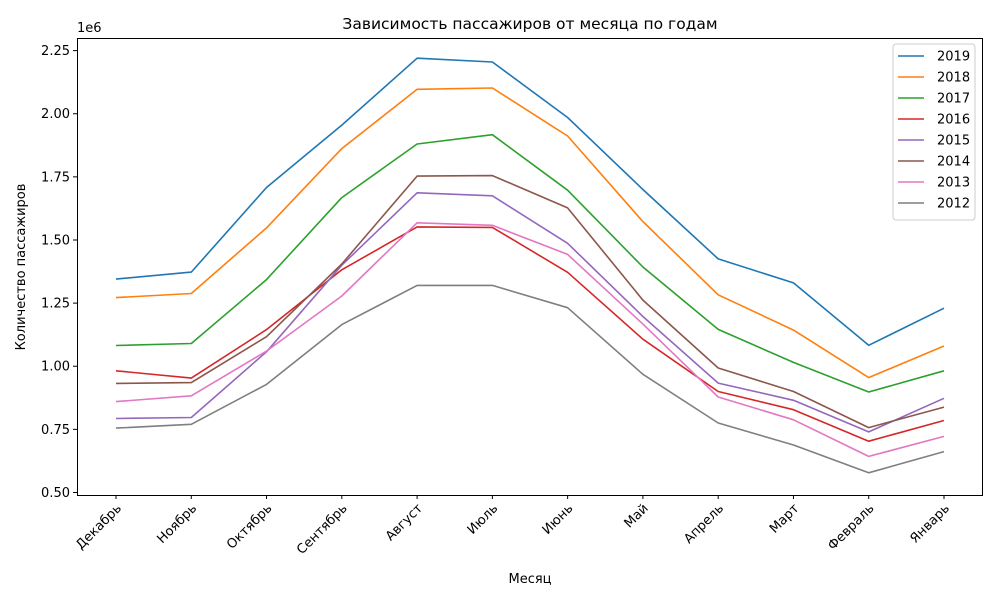 This screenshot has width=1000, height=600. What do you see at coordinates (55, 367) in the screenshot?
I see `y-tick-label: 1.00` at bounding box center [55, 367].